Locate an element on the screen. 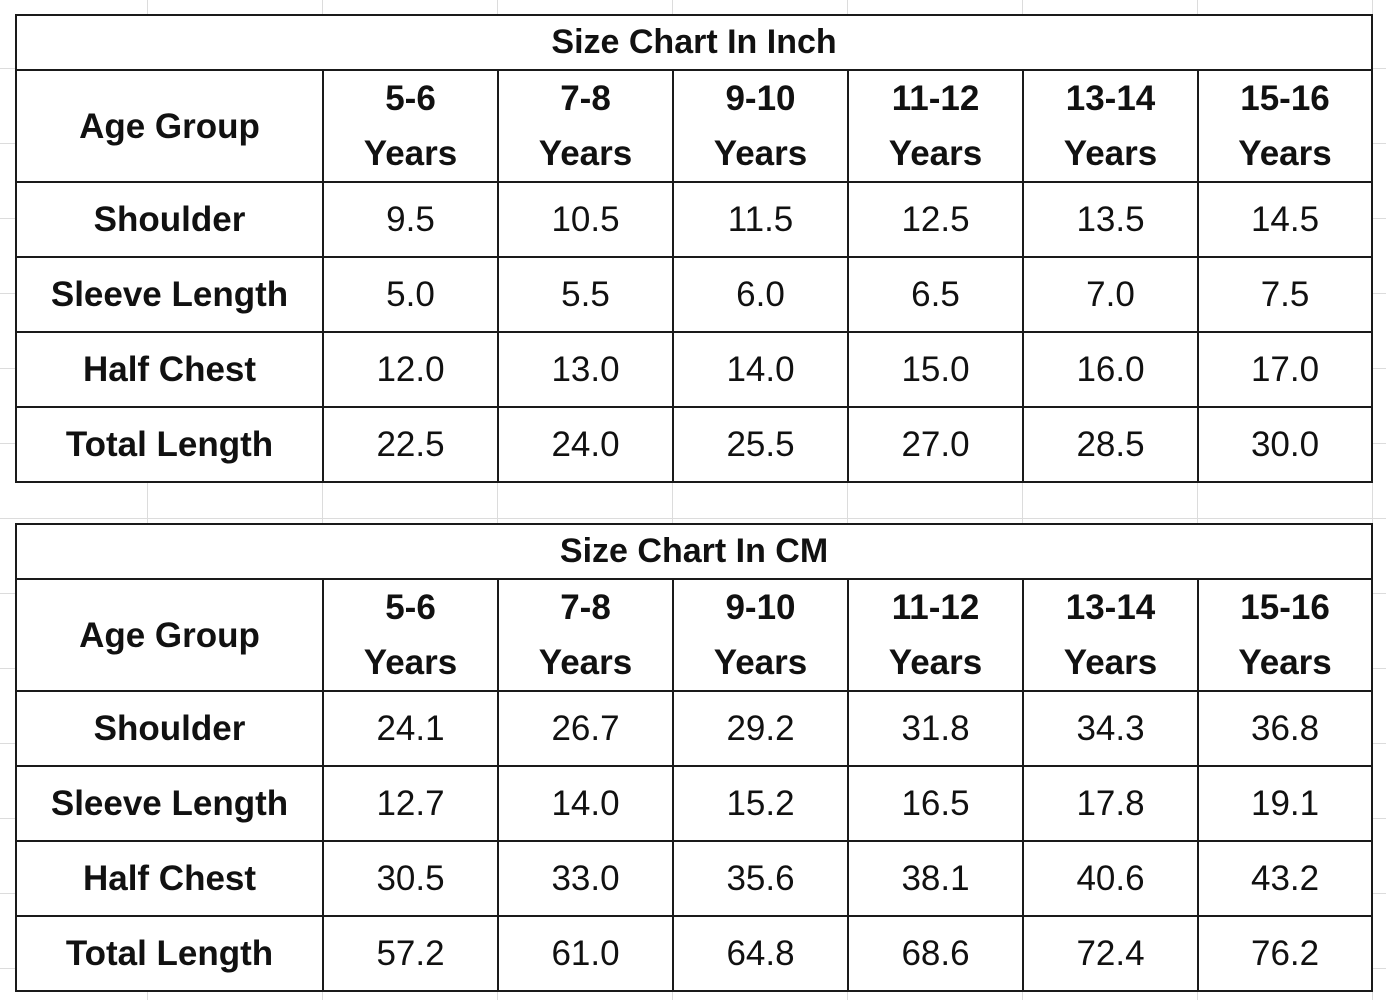 This screenshot has height=1000, width=1386. value-cell: 12.0 is located at coordinates (410, 369).